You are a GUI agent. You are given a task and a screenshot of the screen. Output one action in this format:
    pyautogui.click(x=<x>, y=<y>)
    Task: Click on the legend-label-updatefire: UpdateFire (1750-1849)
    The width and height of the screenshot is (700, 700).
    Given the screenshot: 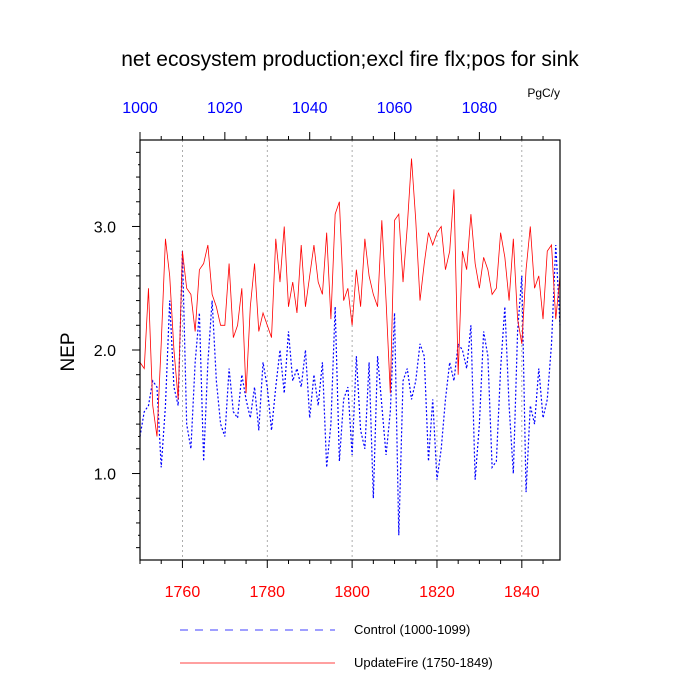 What is the action you would take?
    pyautogui.click(x=423, y=662)
    